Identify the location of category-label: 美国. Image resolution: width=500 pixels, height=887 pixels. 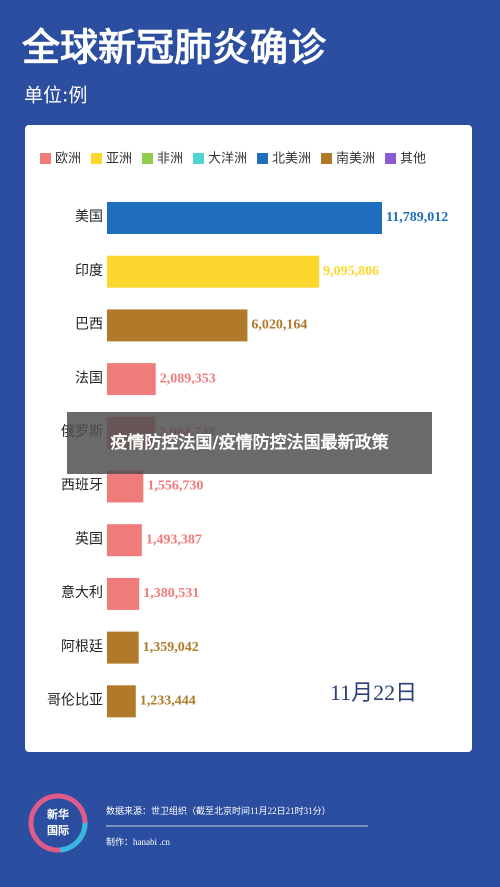
(89, 217).